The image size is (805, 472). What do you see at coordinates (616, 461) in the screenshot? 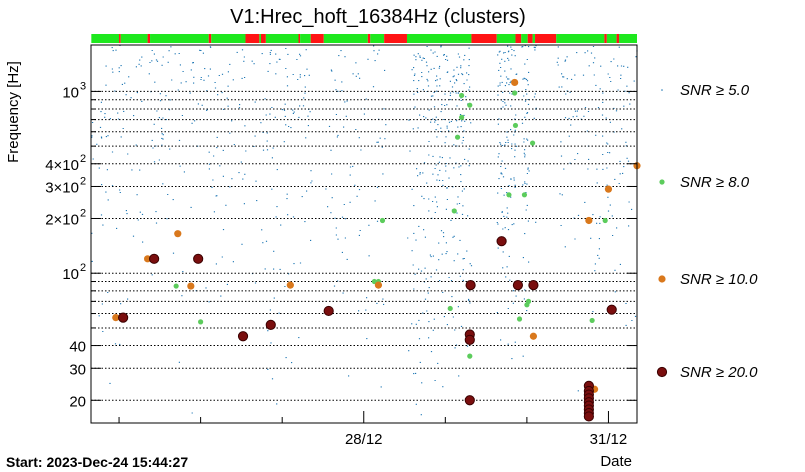
I see `x-axis-label: Date` at bounding box center [616, 461].